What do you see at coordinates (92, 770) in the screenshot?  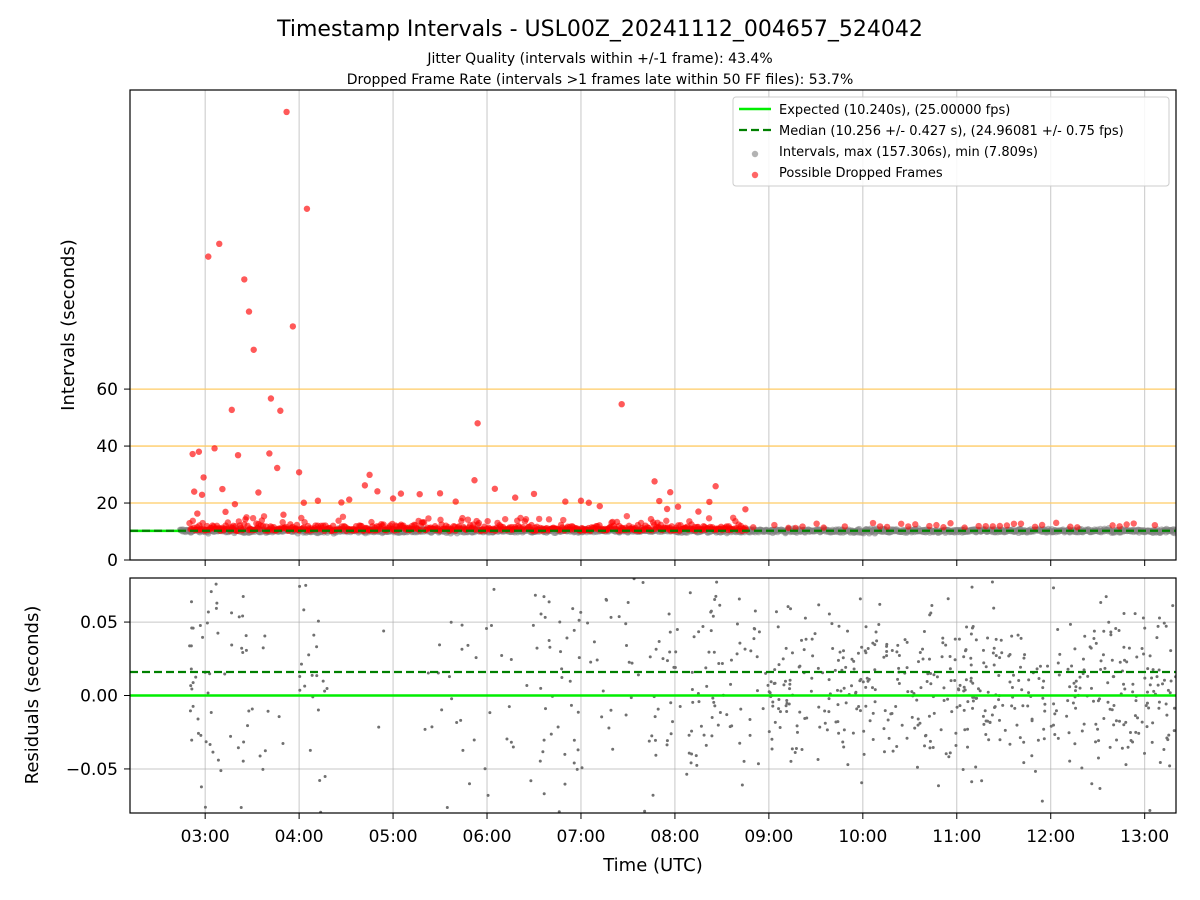 I see `bottom-y-tick-label: −0.05` at bounding box center [92, 770].